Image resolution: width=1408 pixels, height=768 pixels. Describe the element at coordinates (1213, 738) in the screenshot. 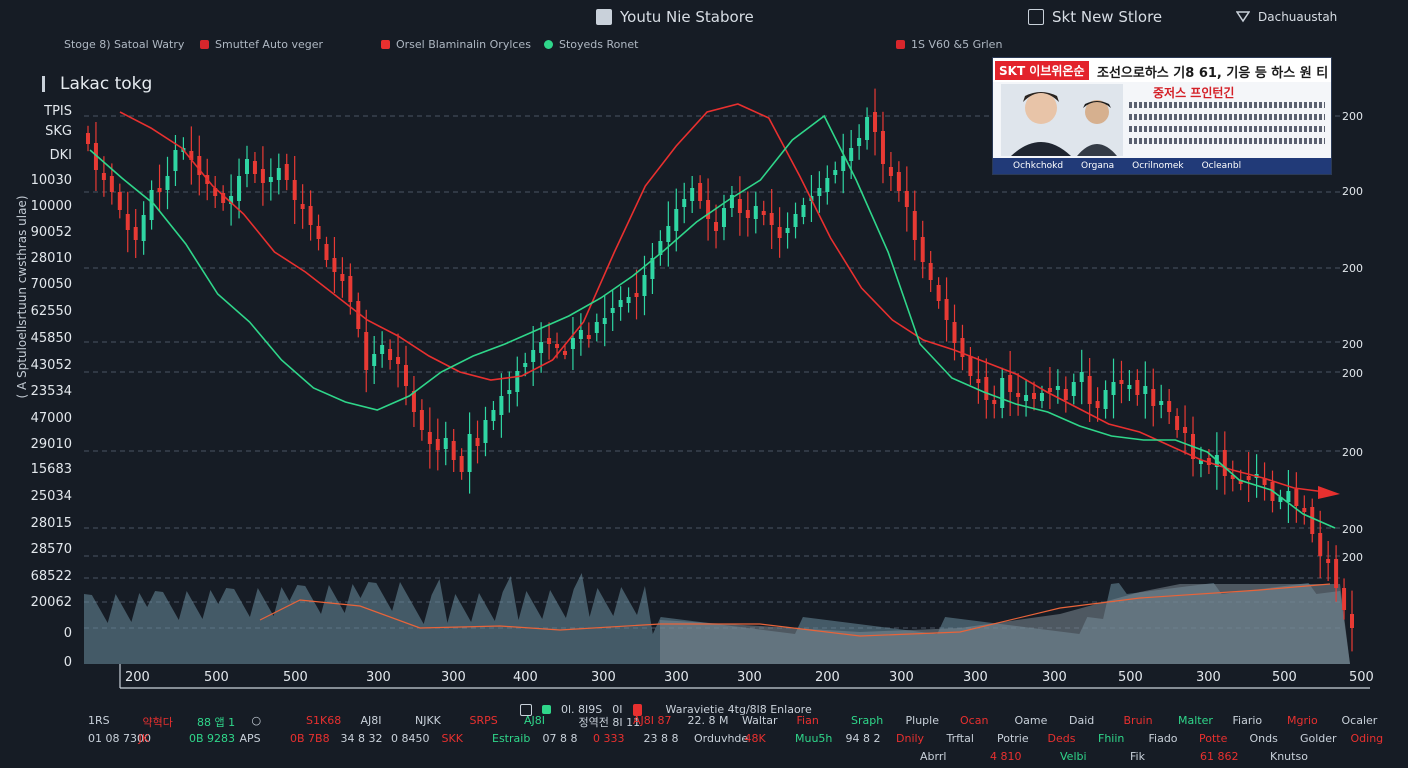

I see `ticker-item: Potte` at that location.